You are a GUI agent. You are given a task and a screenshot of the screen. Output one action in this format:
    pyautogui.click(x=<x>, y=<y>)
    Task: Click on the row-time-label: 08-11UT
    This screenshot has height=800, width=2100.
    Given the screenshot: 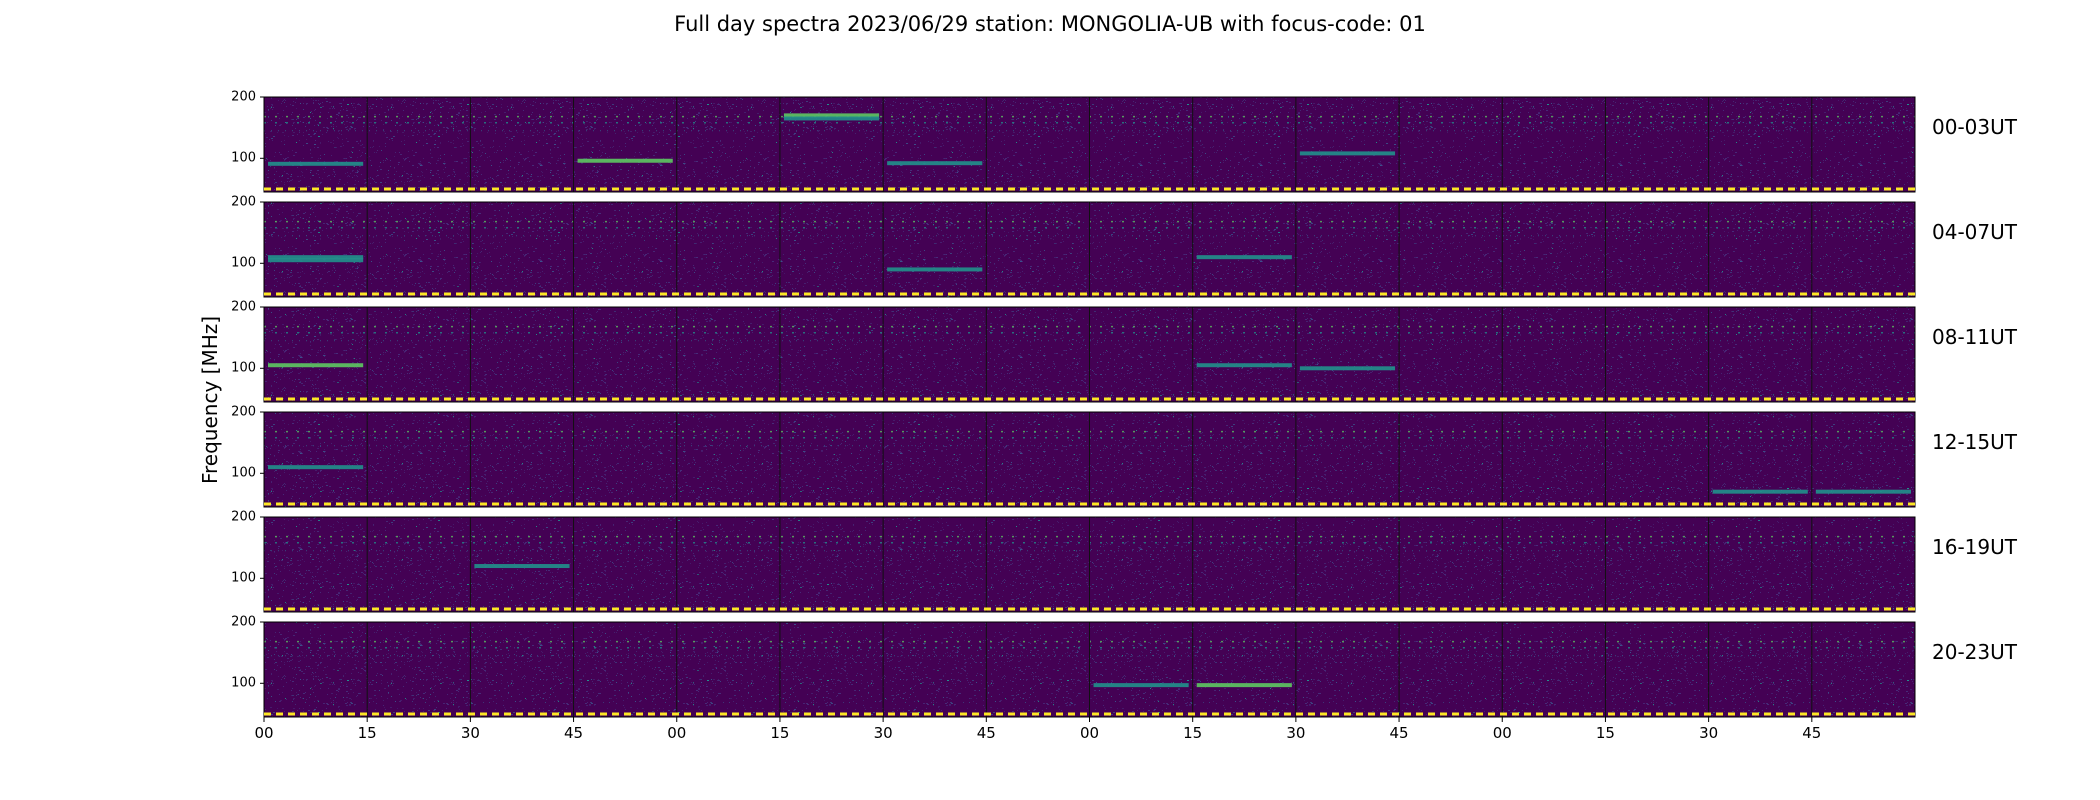 What is the action you would take?
    pyautogui.click(x=1974, y=337)
    